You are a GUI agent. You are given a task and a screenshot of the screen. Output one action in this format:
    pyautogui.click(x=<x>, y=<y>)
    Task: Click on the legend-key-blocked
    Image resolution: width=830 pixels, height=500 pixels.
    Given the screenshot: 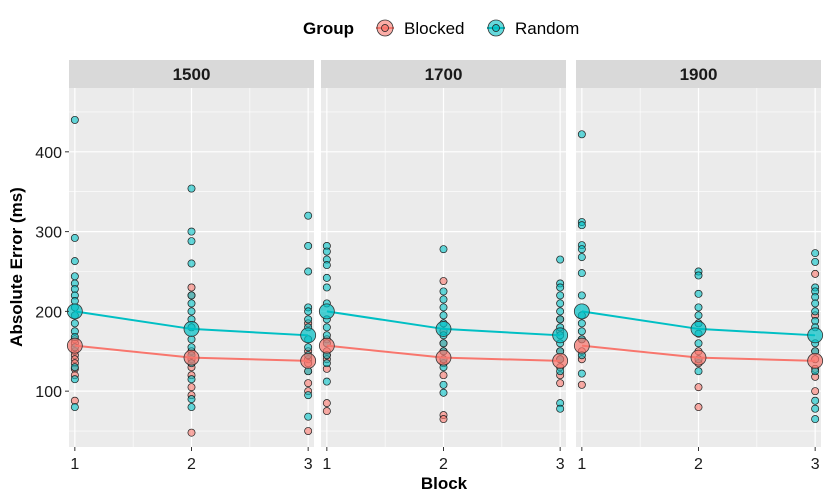 What is the action you would take?
    pyautogui.click(x=385, y=28)
    